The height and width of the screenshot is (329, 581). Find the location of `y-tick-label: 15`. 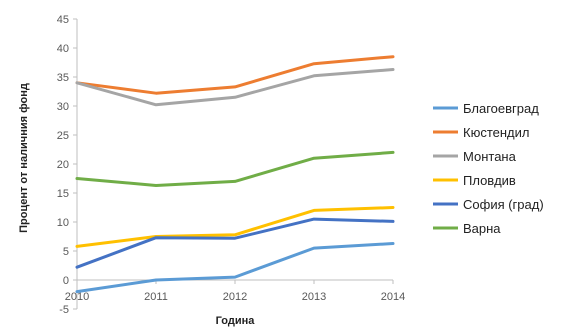

y-tick-label: 15 is located at coordinates (63, 194).